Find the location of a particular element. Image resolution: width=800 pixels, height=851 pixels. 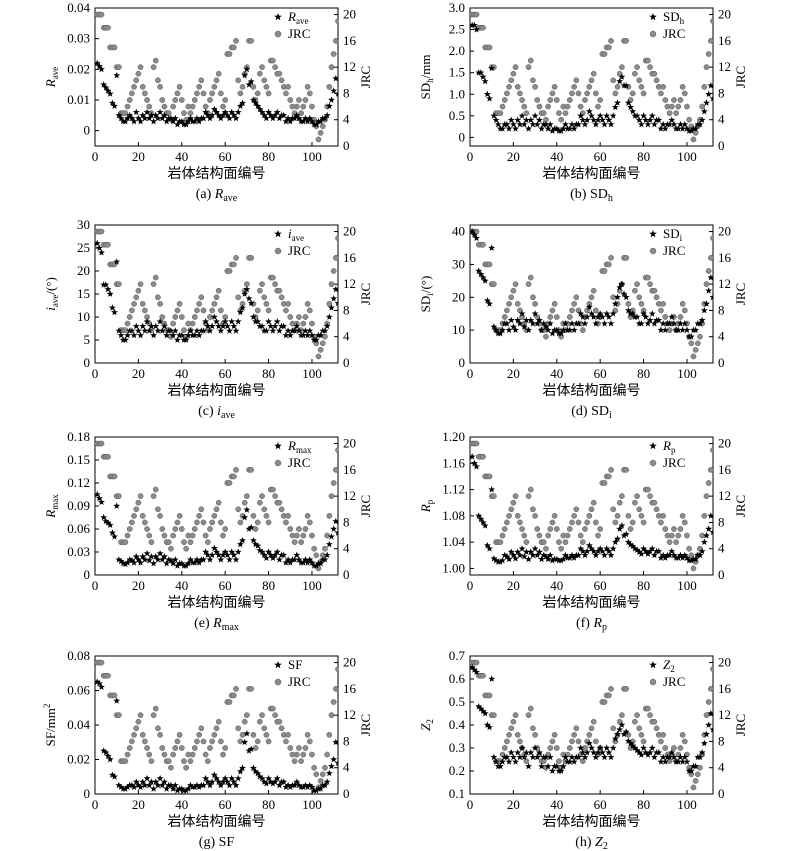

legend-parameter: SDh is located at coordinates (674, 17).